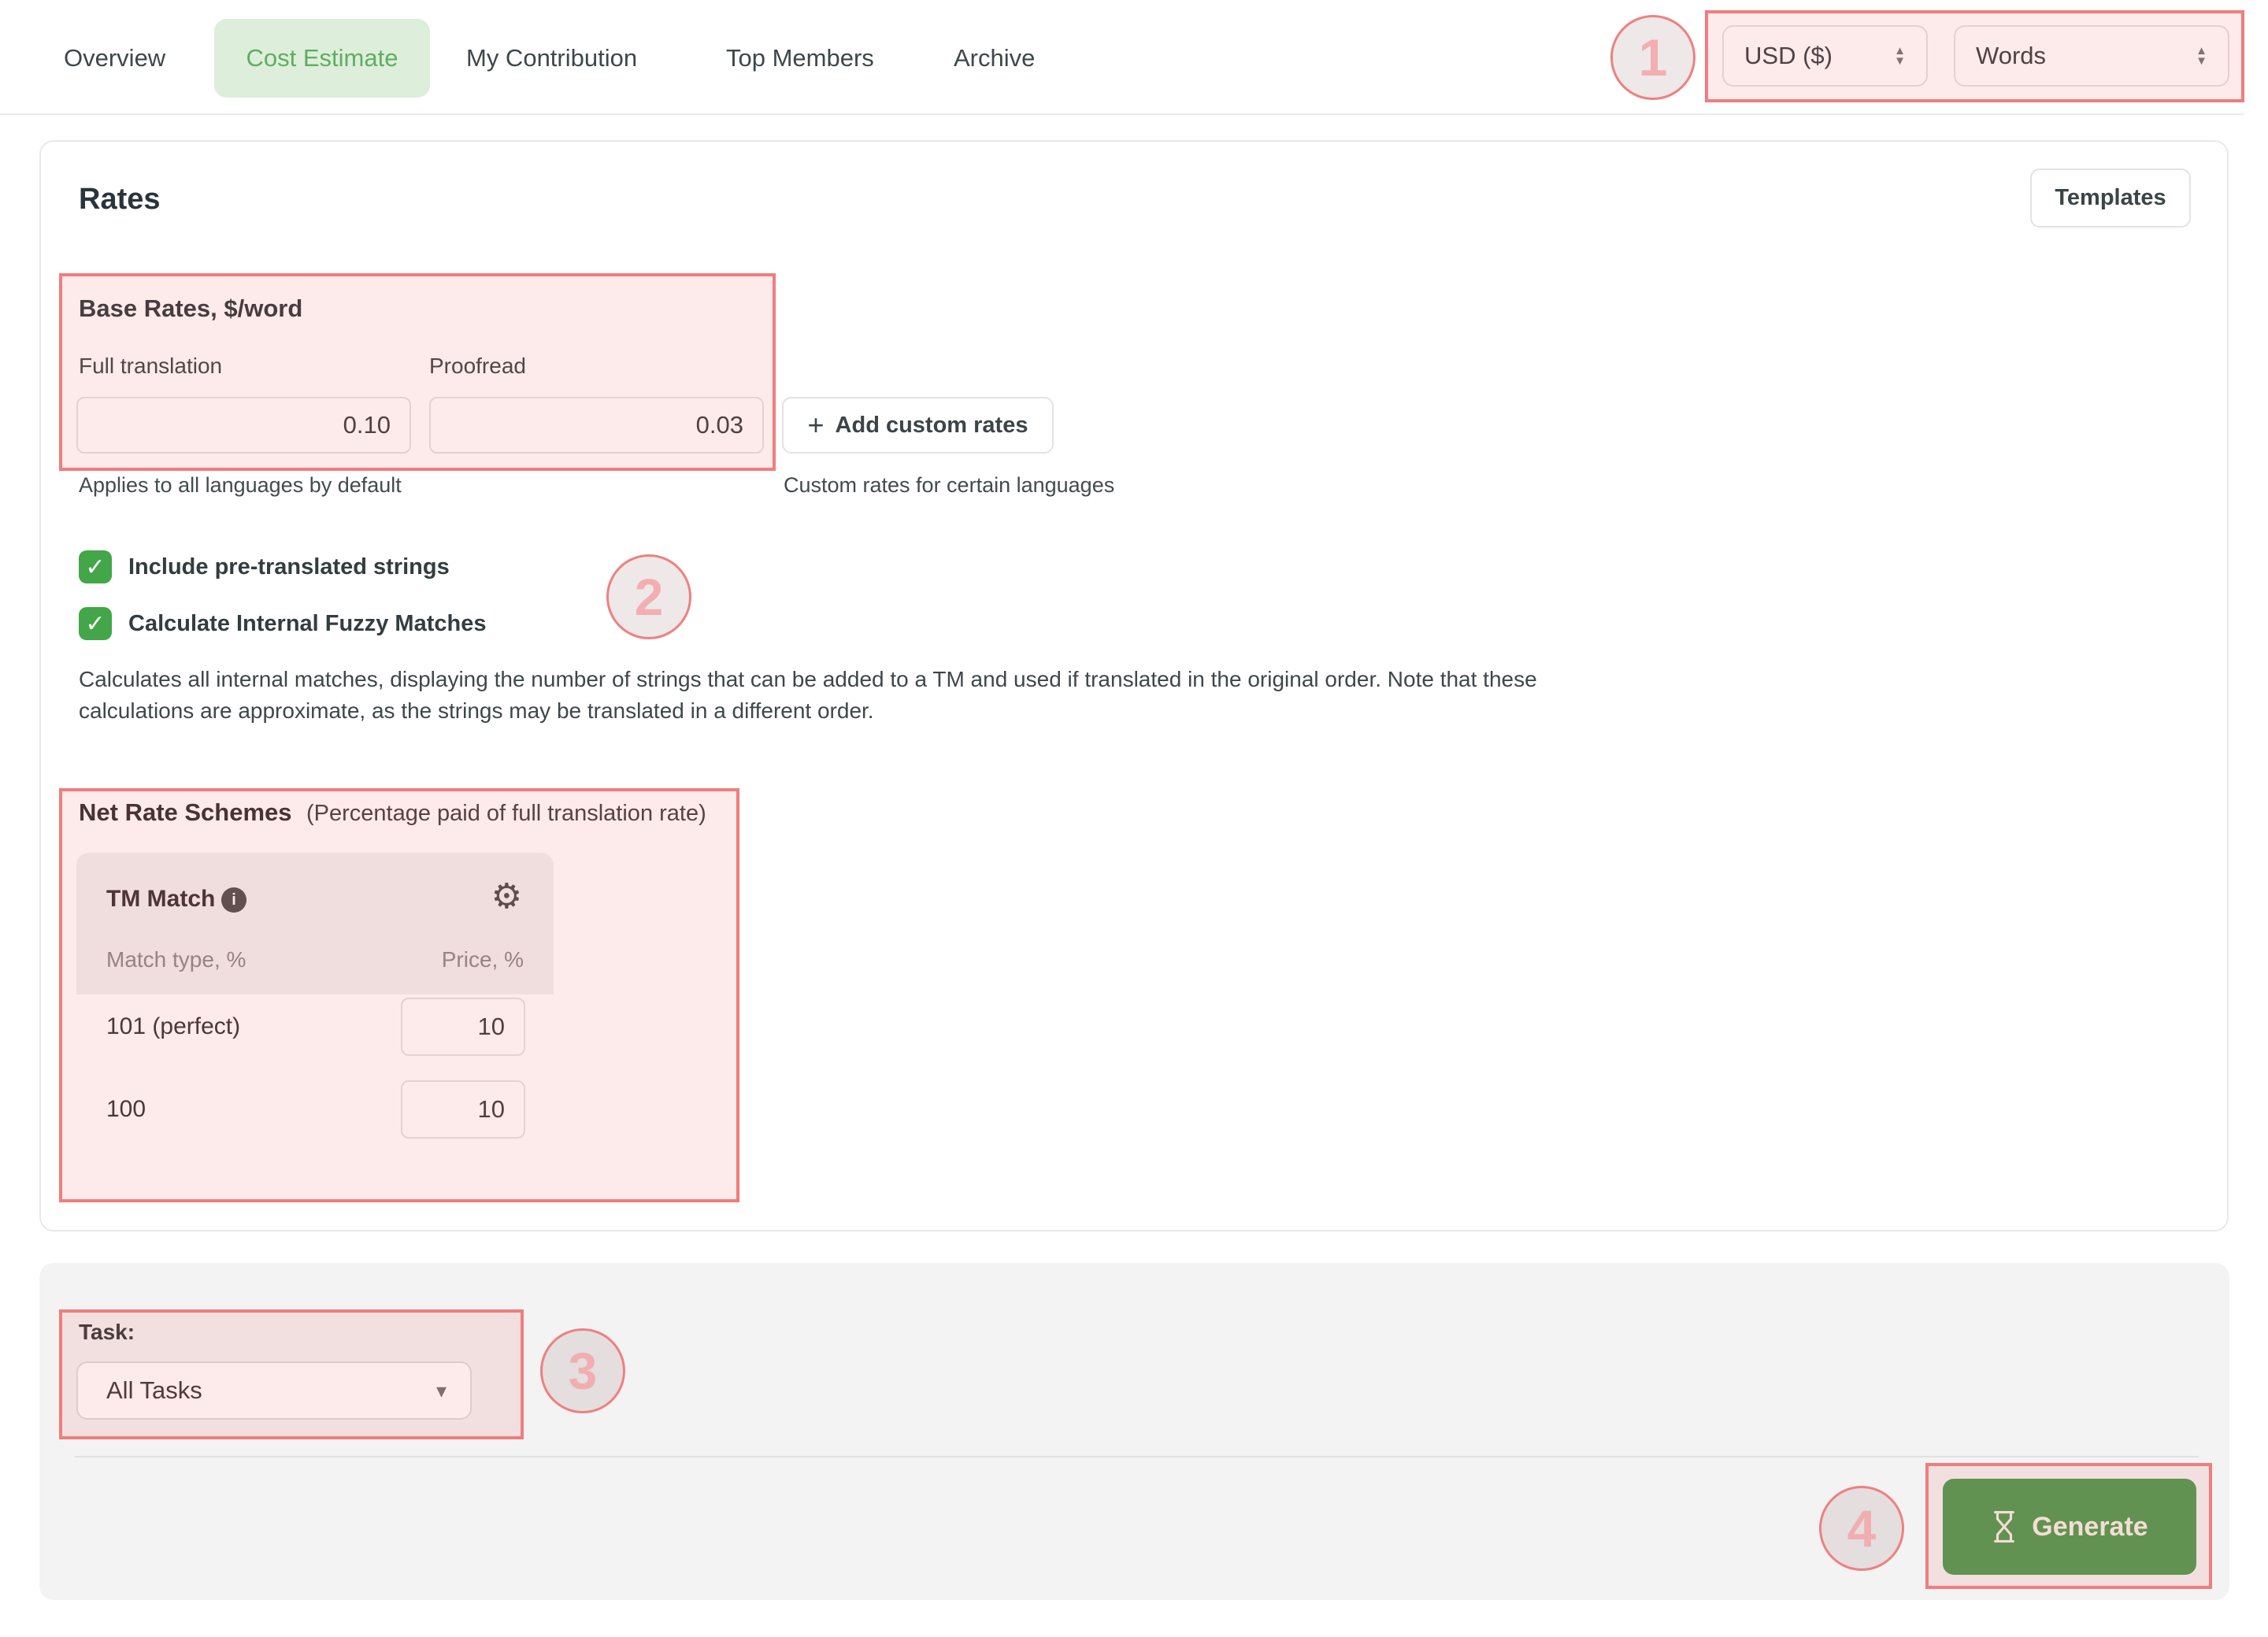 The width and height of the screenshot is (2268, 1637). What do you see at coordinates (800, 58) in the screenshot?
I see `tab-top-members: Top Members` at bounding box center [800, 58].